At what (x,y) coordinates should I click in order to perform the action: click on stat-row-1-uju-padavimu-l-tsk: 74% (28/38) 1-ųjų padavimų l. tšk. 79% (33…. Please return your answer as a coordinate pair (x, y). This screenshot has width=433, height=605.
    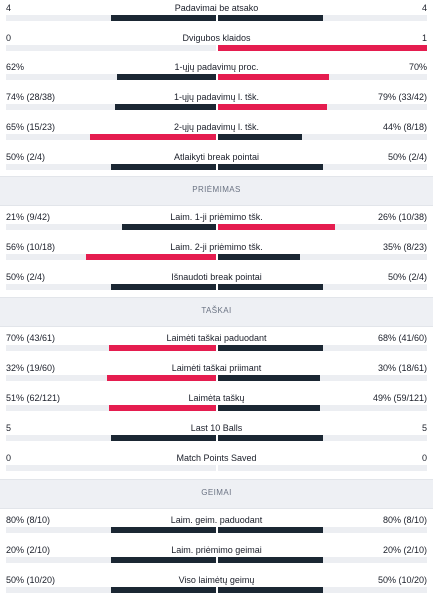
    Looking at the image, I should click on (216, 107).